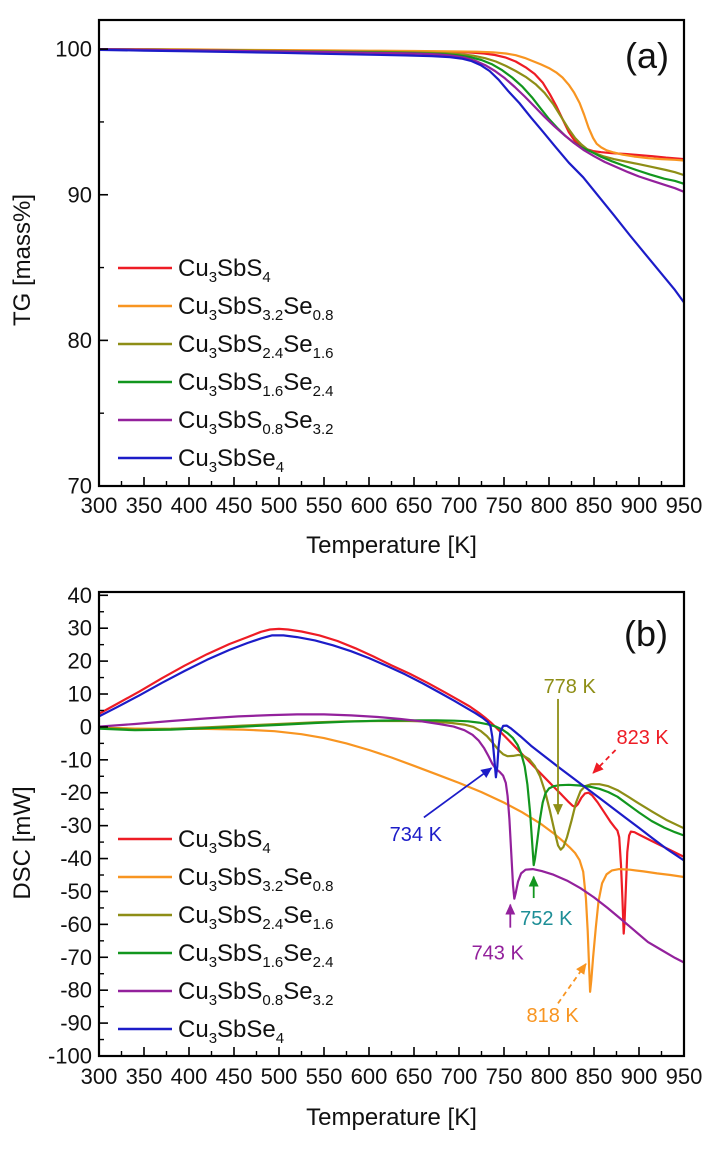 This screenshot has width=723, height=1154. What do you see at coordinates (369, 1076) in the screenshot?
I see `x-tick-label: 600` at bounding box center [369, 1076].